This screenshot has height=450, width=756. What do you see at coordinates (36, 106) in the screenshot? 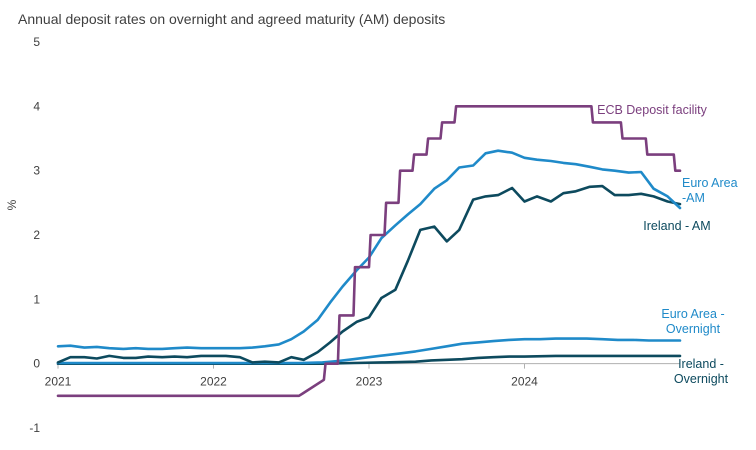
I see `y-tick-label: 4` at bounding box center [36, 106].